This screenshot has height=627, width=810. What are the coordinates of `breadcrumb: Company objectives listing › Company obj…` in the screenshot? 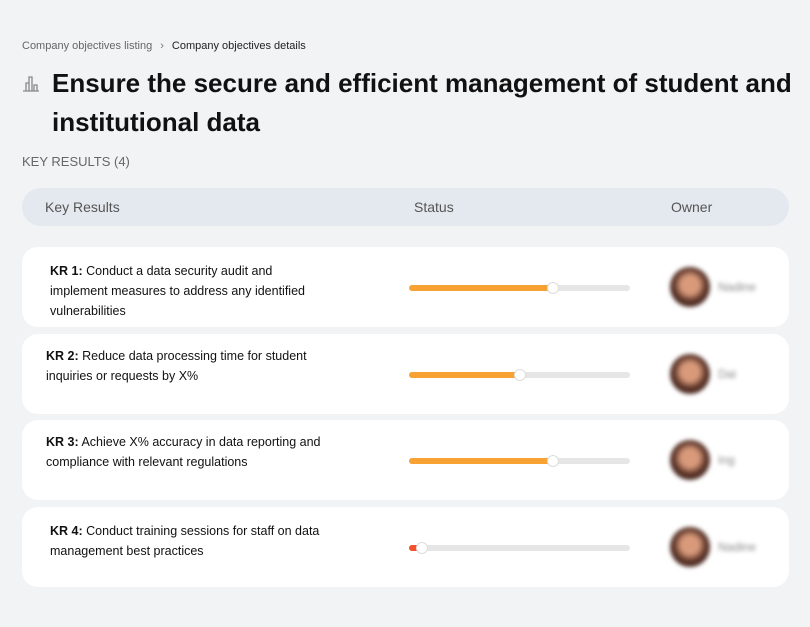 It's located at (164, 46).